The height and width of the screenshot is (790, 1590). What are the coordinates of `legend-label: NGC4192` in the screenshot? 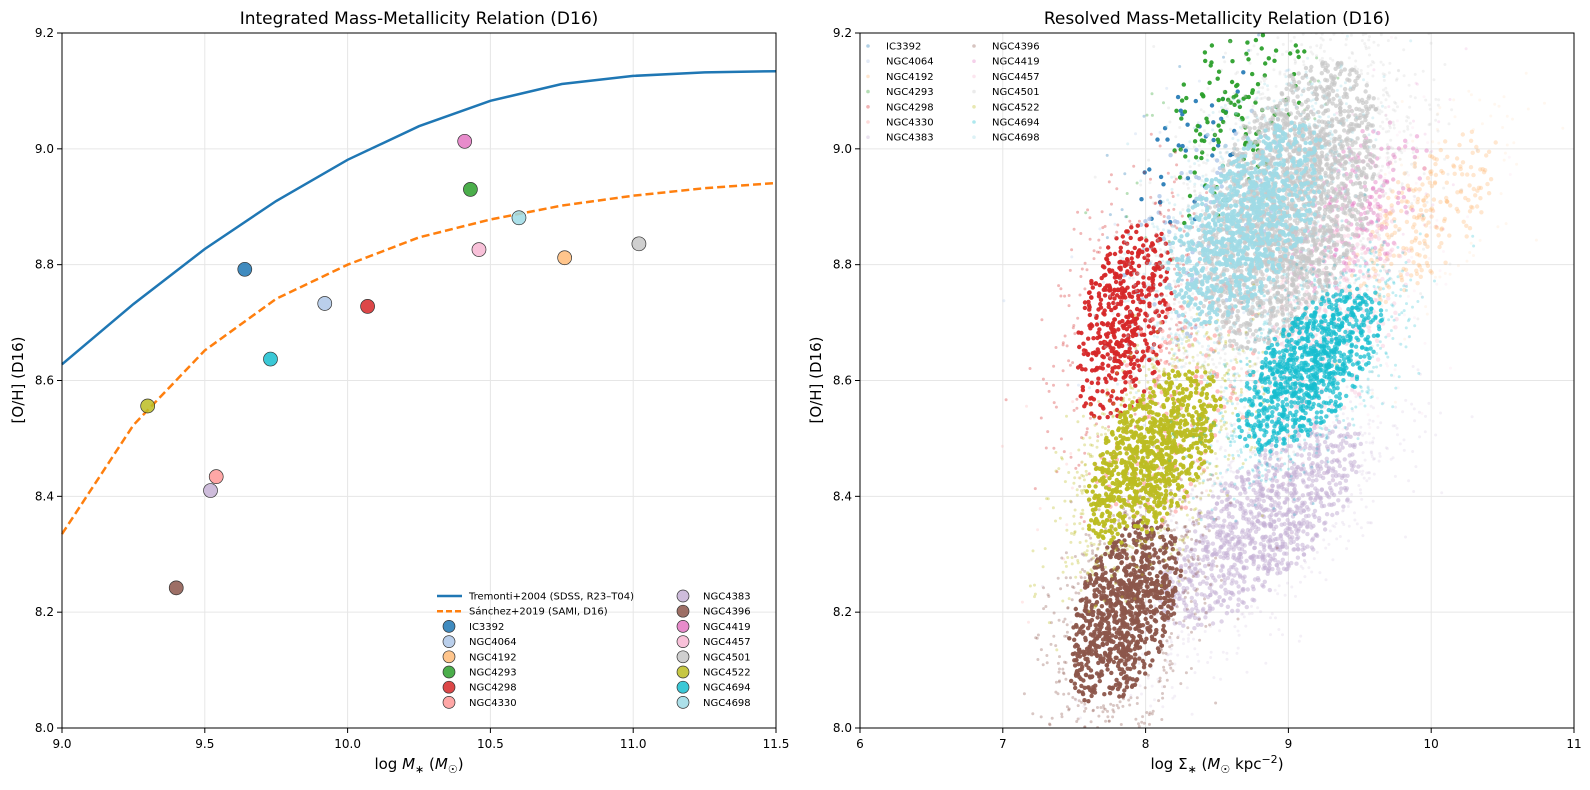 It's located at (493, 657).